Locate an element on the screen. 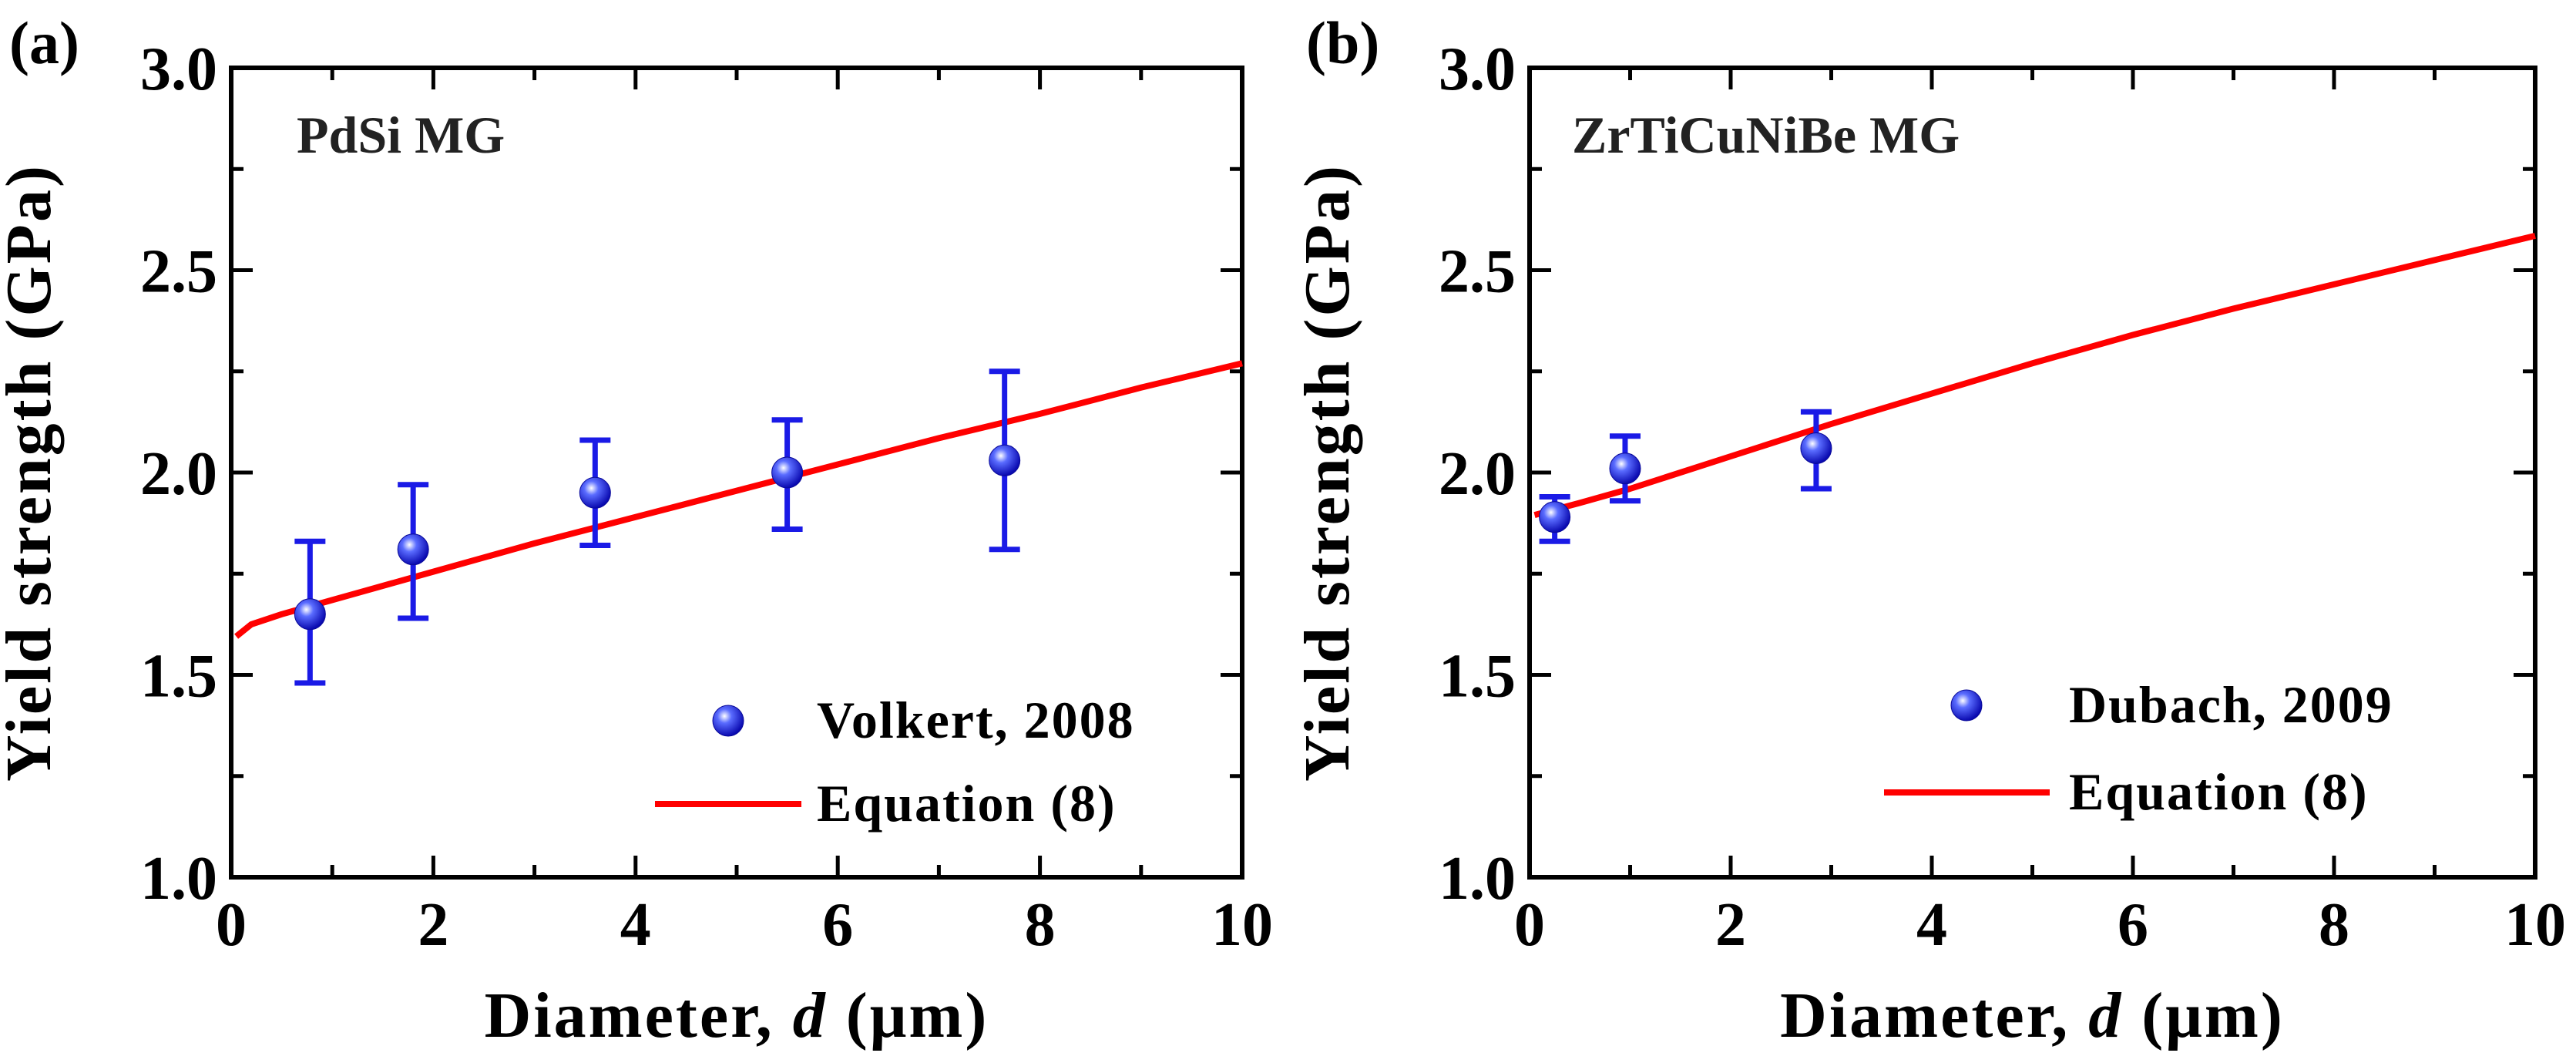 This screenshot has width=2576, height=1063. legend: Dubach, 2009 Equation (8) is located at coordinates (2138, 748).